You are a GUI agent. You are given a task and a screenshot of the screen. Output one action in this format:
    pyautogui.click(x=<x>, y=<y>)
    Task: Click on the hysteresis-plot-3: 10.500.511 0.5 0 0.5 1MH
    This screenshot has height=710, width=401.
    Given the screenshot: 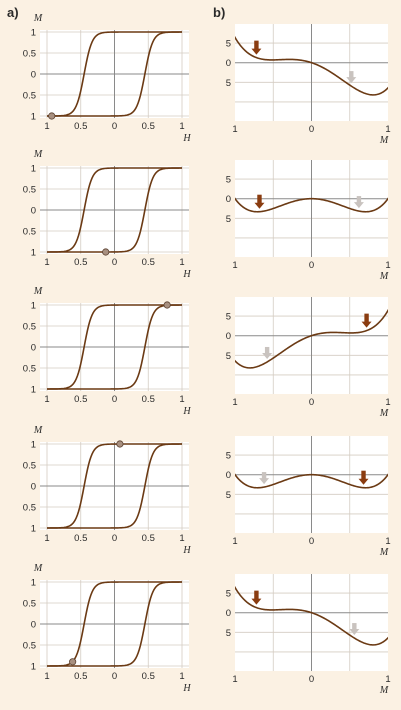 What is the action you would take?
    pyautogui.click(x=107, y=351)
    